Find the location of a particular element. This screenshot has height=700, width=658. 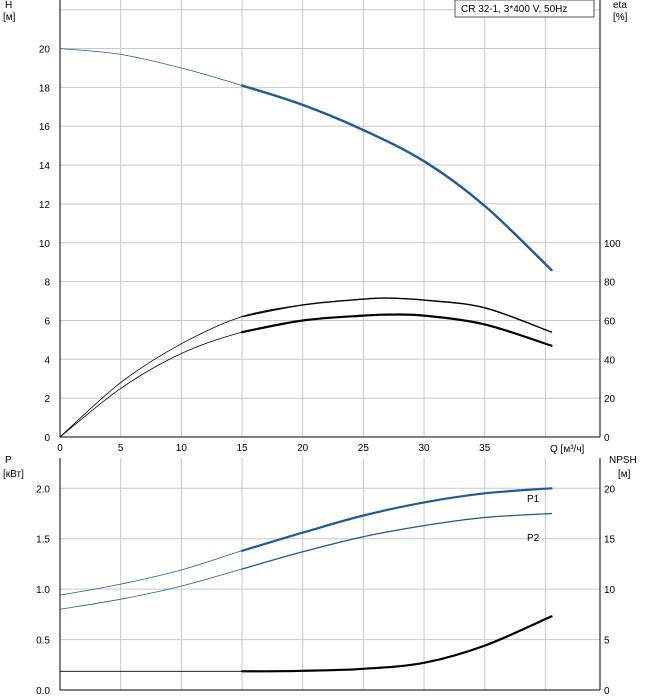

head-axis-label-1: H is located at coordinates (8, 5).